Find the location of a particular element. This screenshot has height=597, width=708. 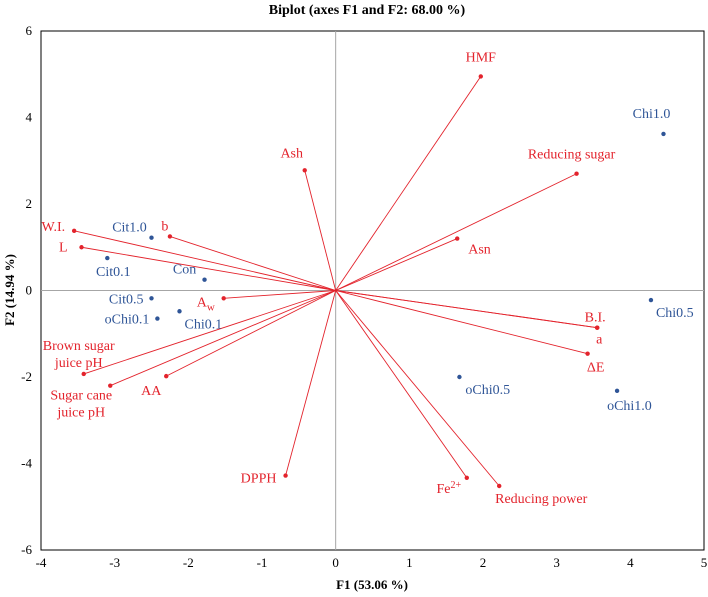

x-tick-label: 3 is located at coordinates (556, 562).